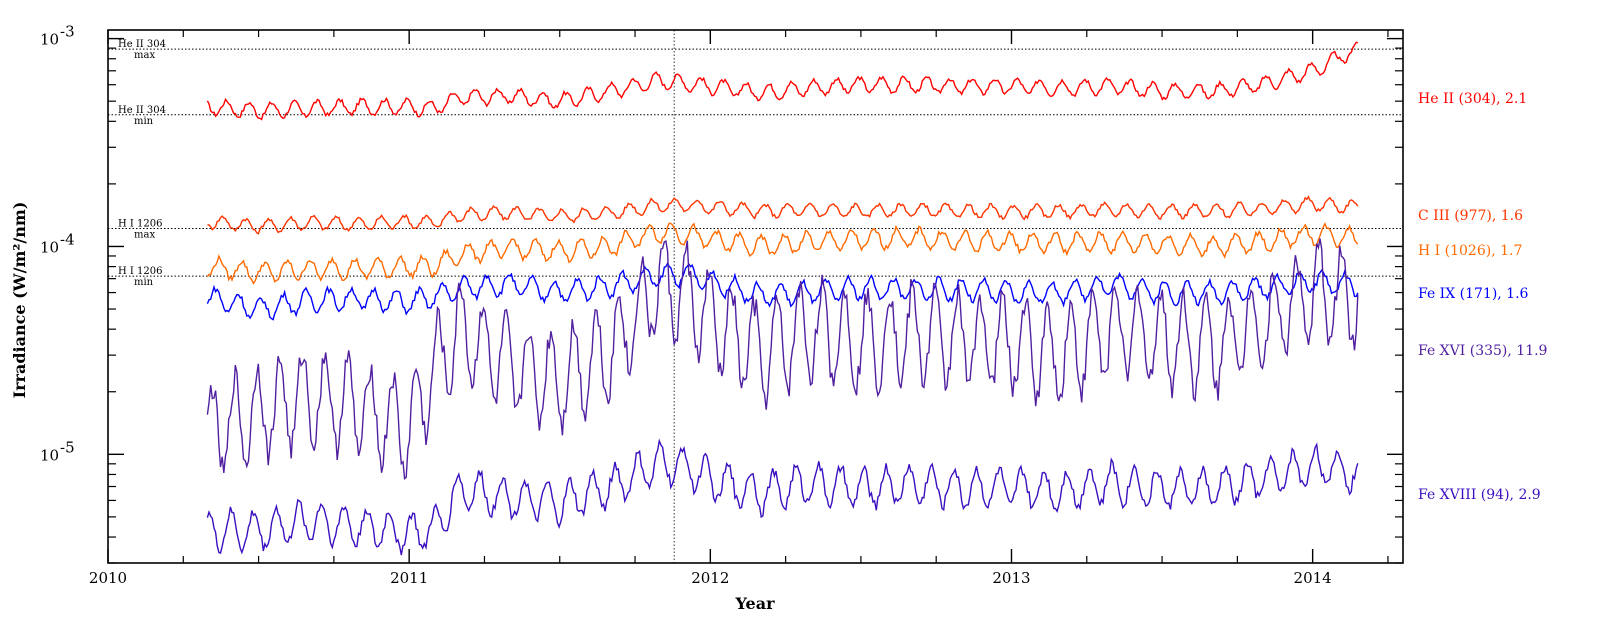 This screenshot has height=640, width=1600. Describe the element at coordinates (1470, 251) in the screenshot. I see `series-label: H I (1026), 1.7` at that location.